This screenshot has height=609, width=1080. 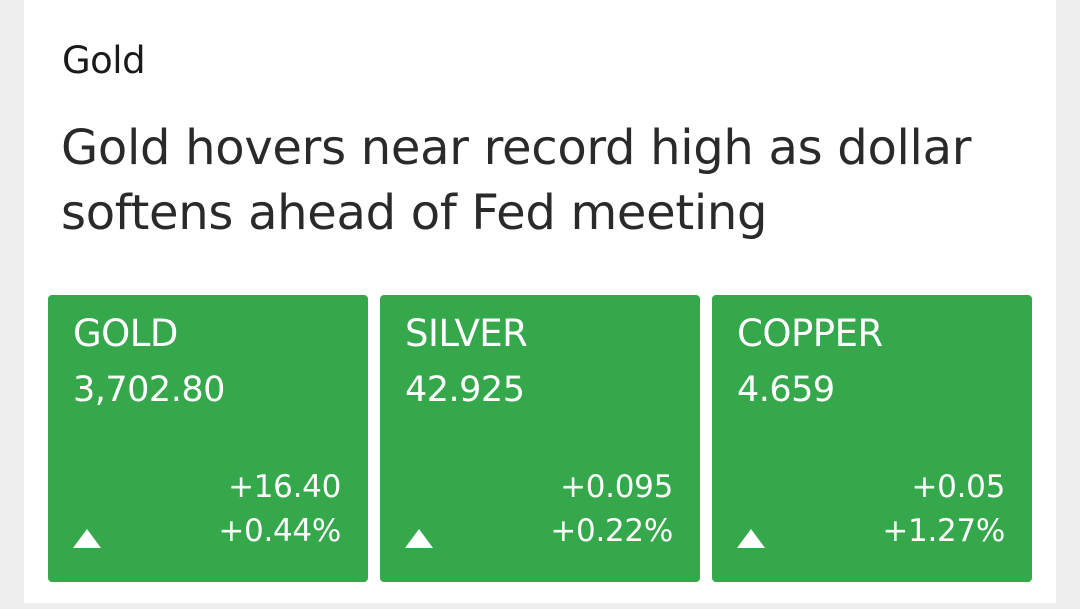 What do you see at coordinates (208, 438) in the screenshot?
I see `quote-tile-gold: GOLD 3,702.80 +16.40 +0.44%` at bounding box center [208, 438].